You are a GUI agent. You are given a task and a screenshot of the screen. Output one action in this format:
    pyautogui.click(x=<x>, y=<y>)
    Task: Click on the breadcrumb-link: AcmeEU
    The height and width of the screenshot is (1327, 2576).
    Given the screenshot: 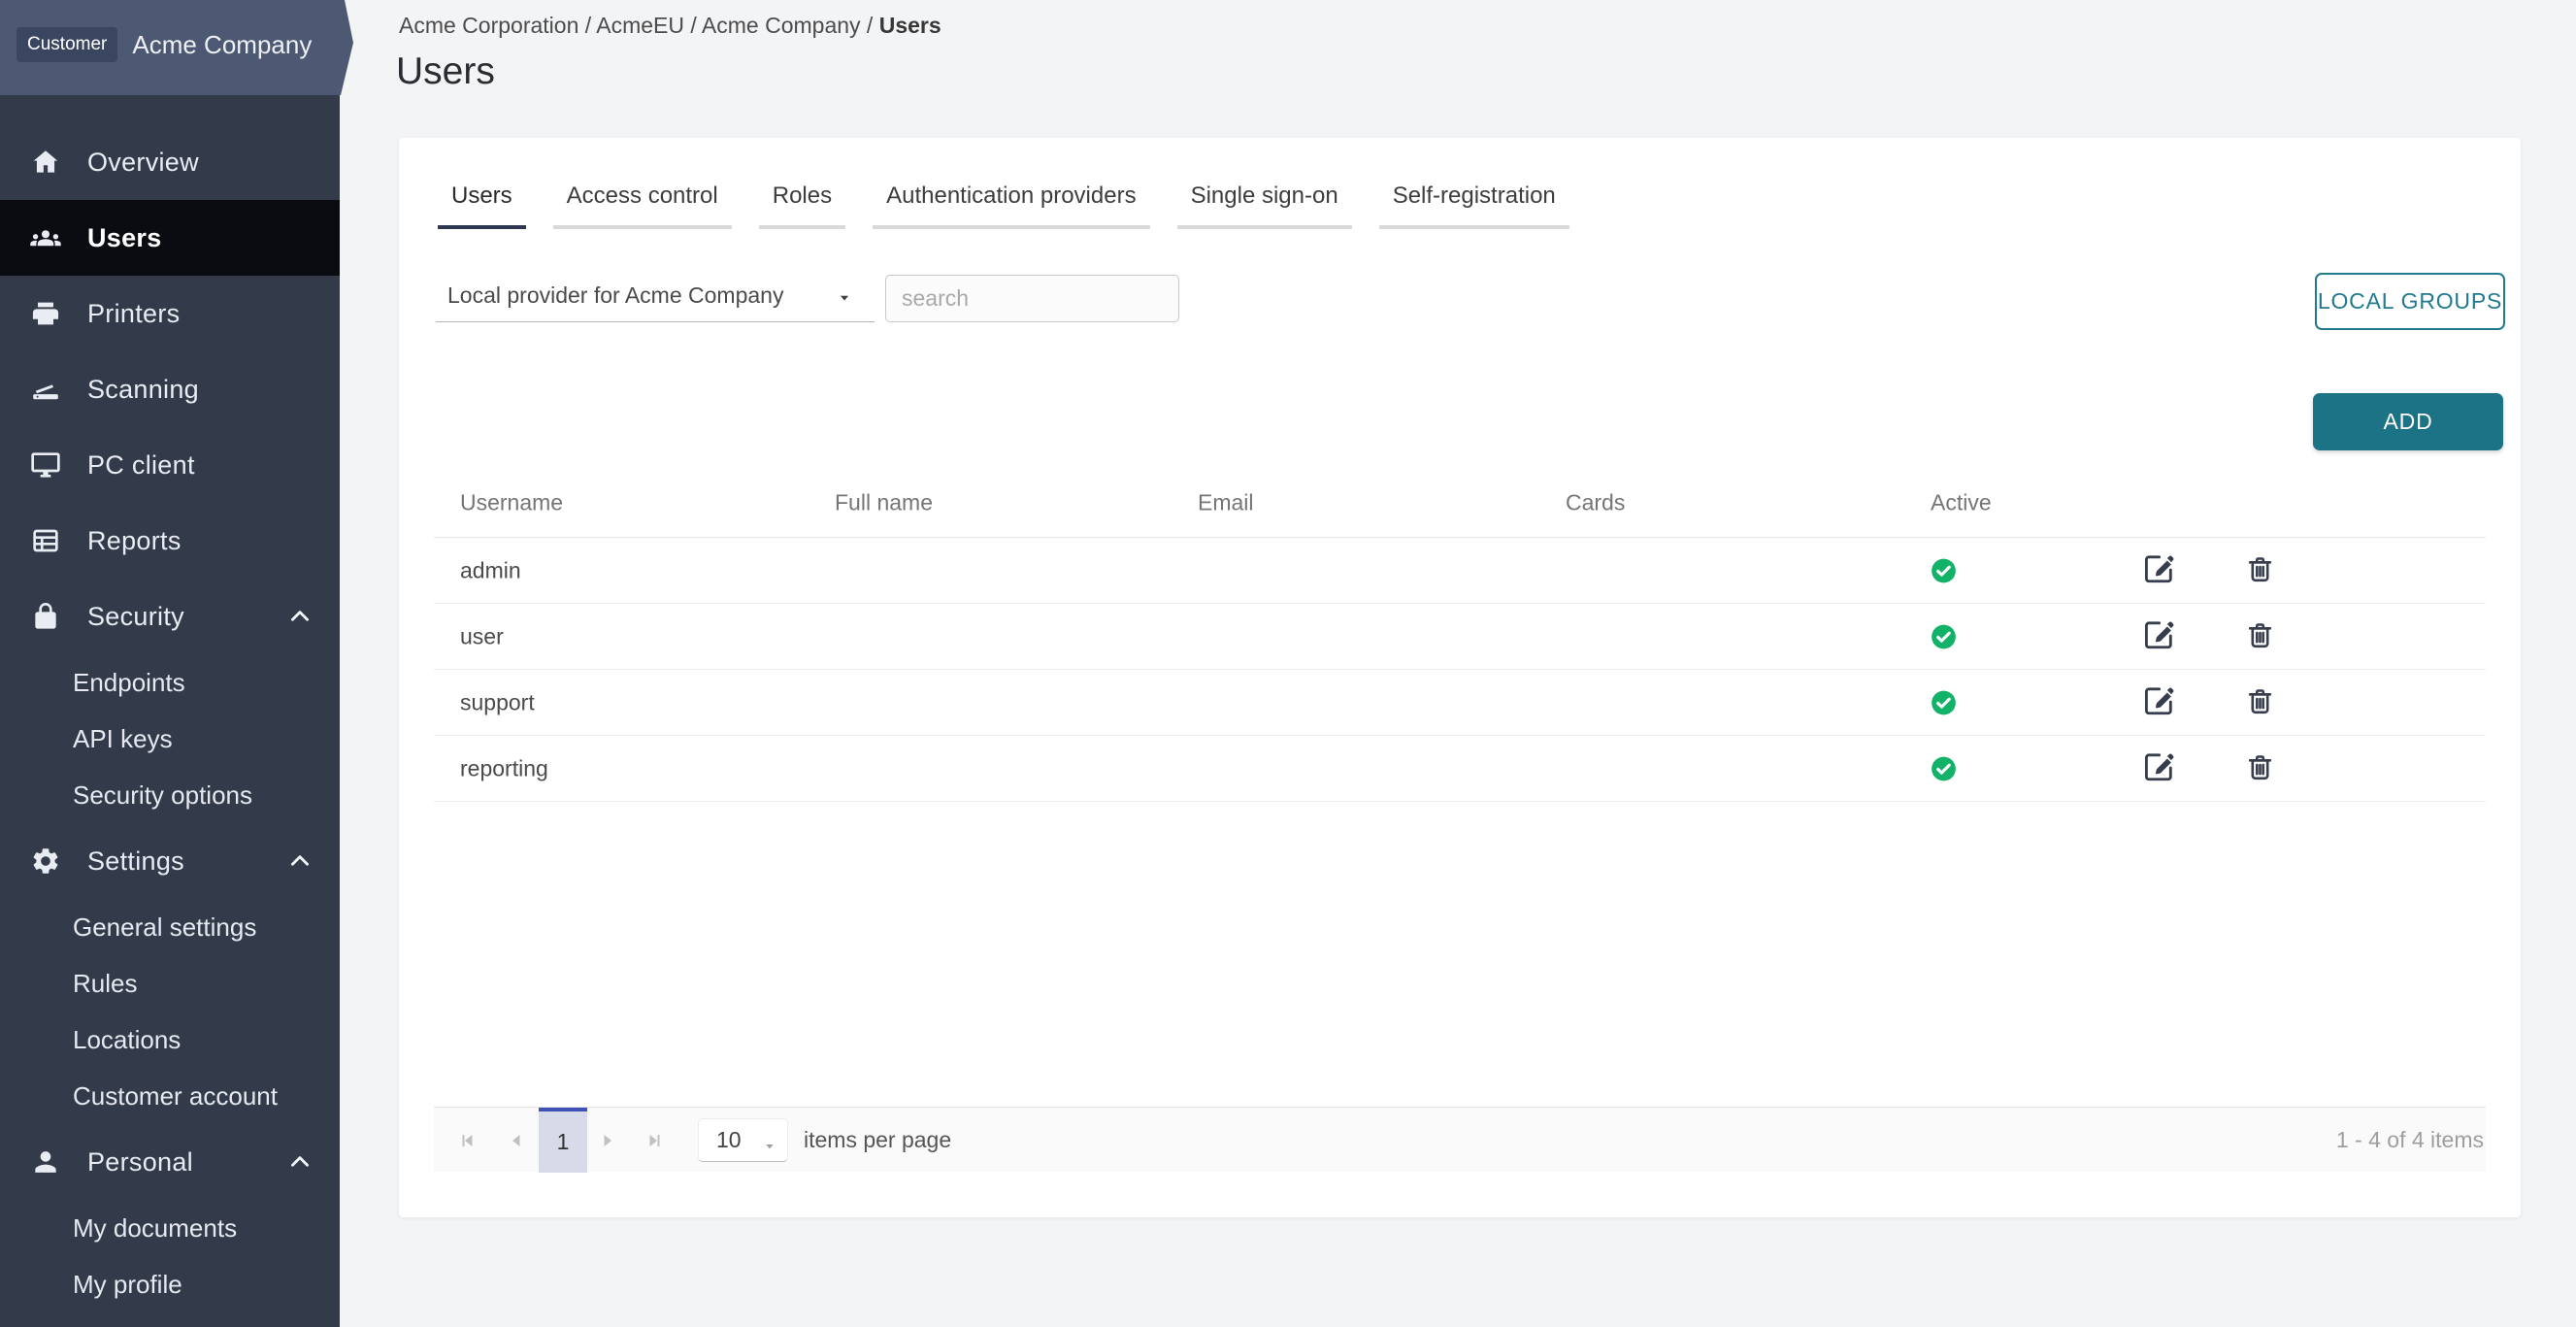 What is the action you would take?
    pyautogui.click(x=640, y=26)
    